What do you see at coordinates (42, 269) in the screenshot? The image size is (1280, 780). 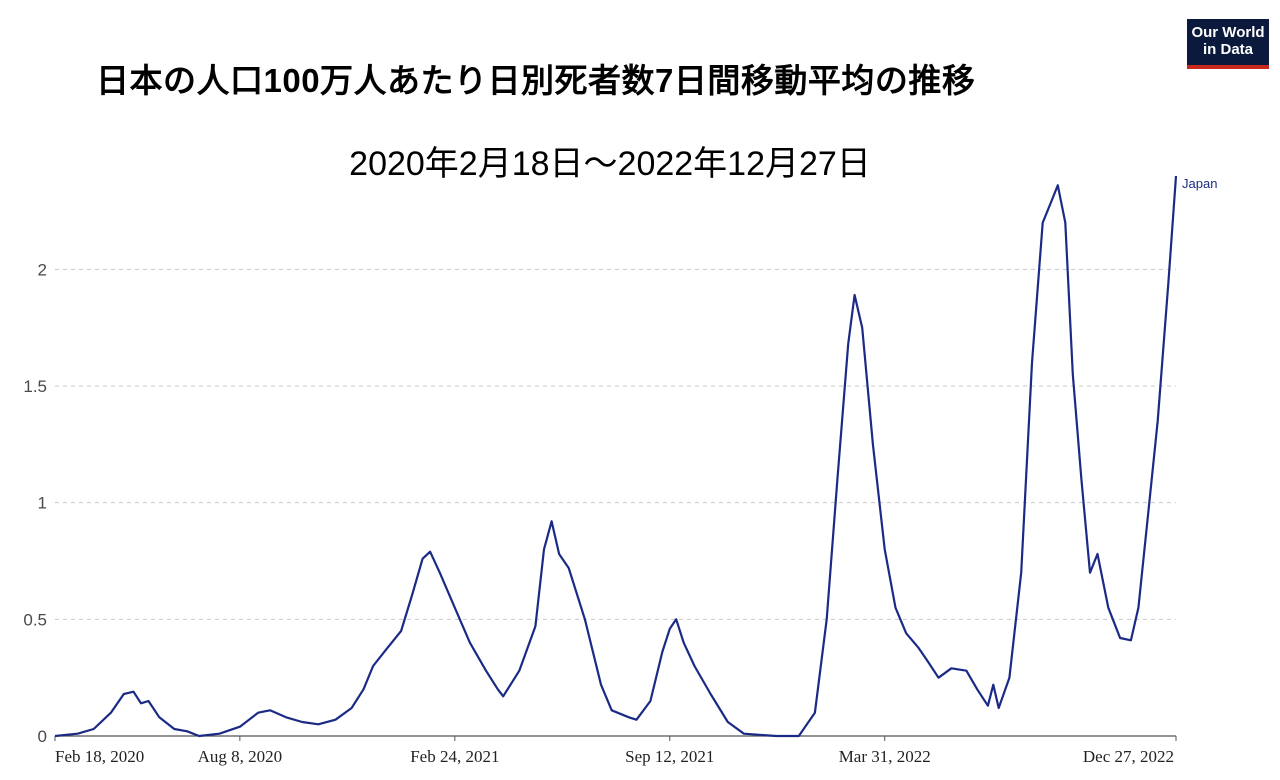 I see `y-tick-label: 2` at bounding box center [42, 269].